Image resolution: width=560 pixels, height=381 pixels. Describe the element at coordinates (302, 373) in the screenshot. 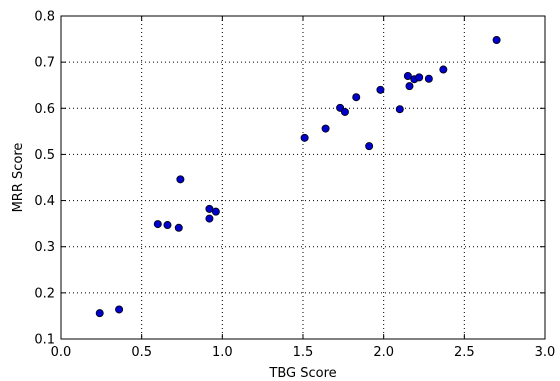

I see `x-axis-label: TBG Score` at that location.